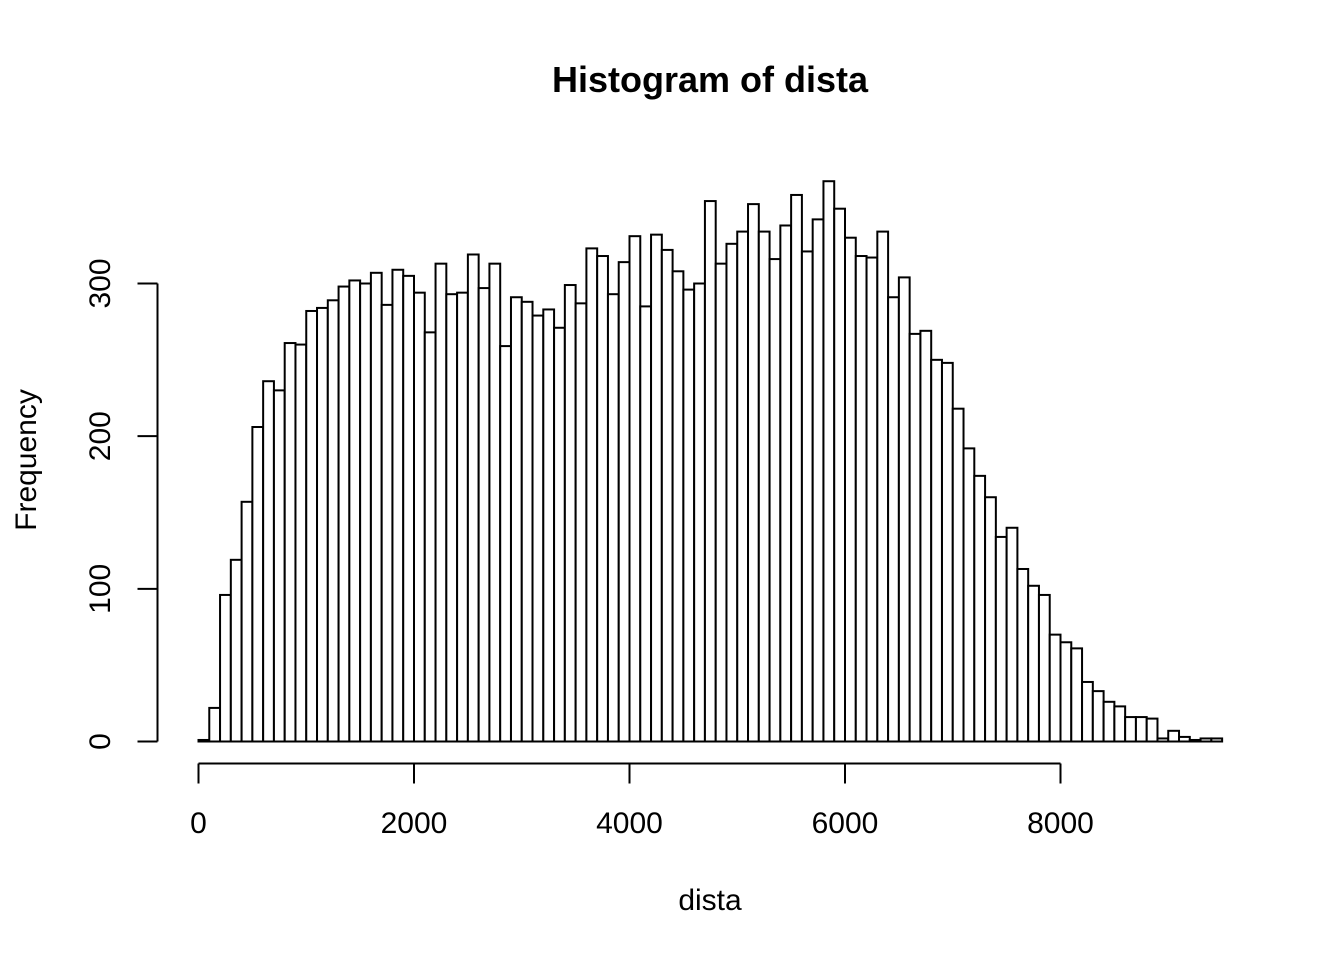 This screenshot has height=960, width=1344. I want to click on y-axis: 0 100 200 300, so click(121, 504).